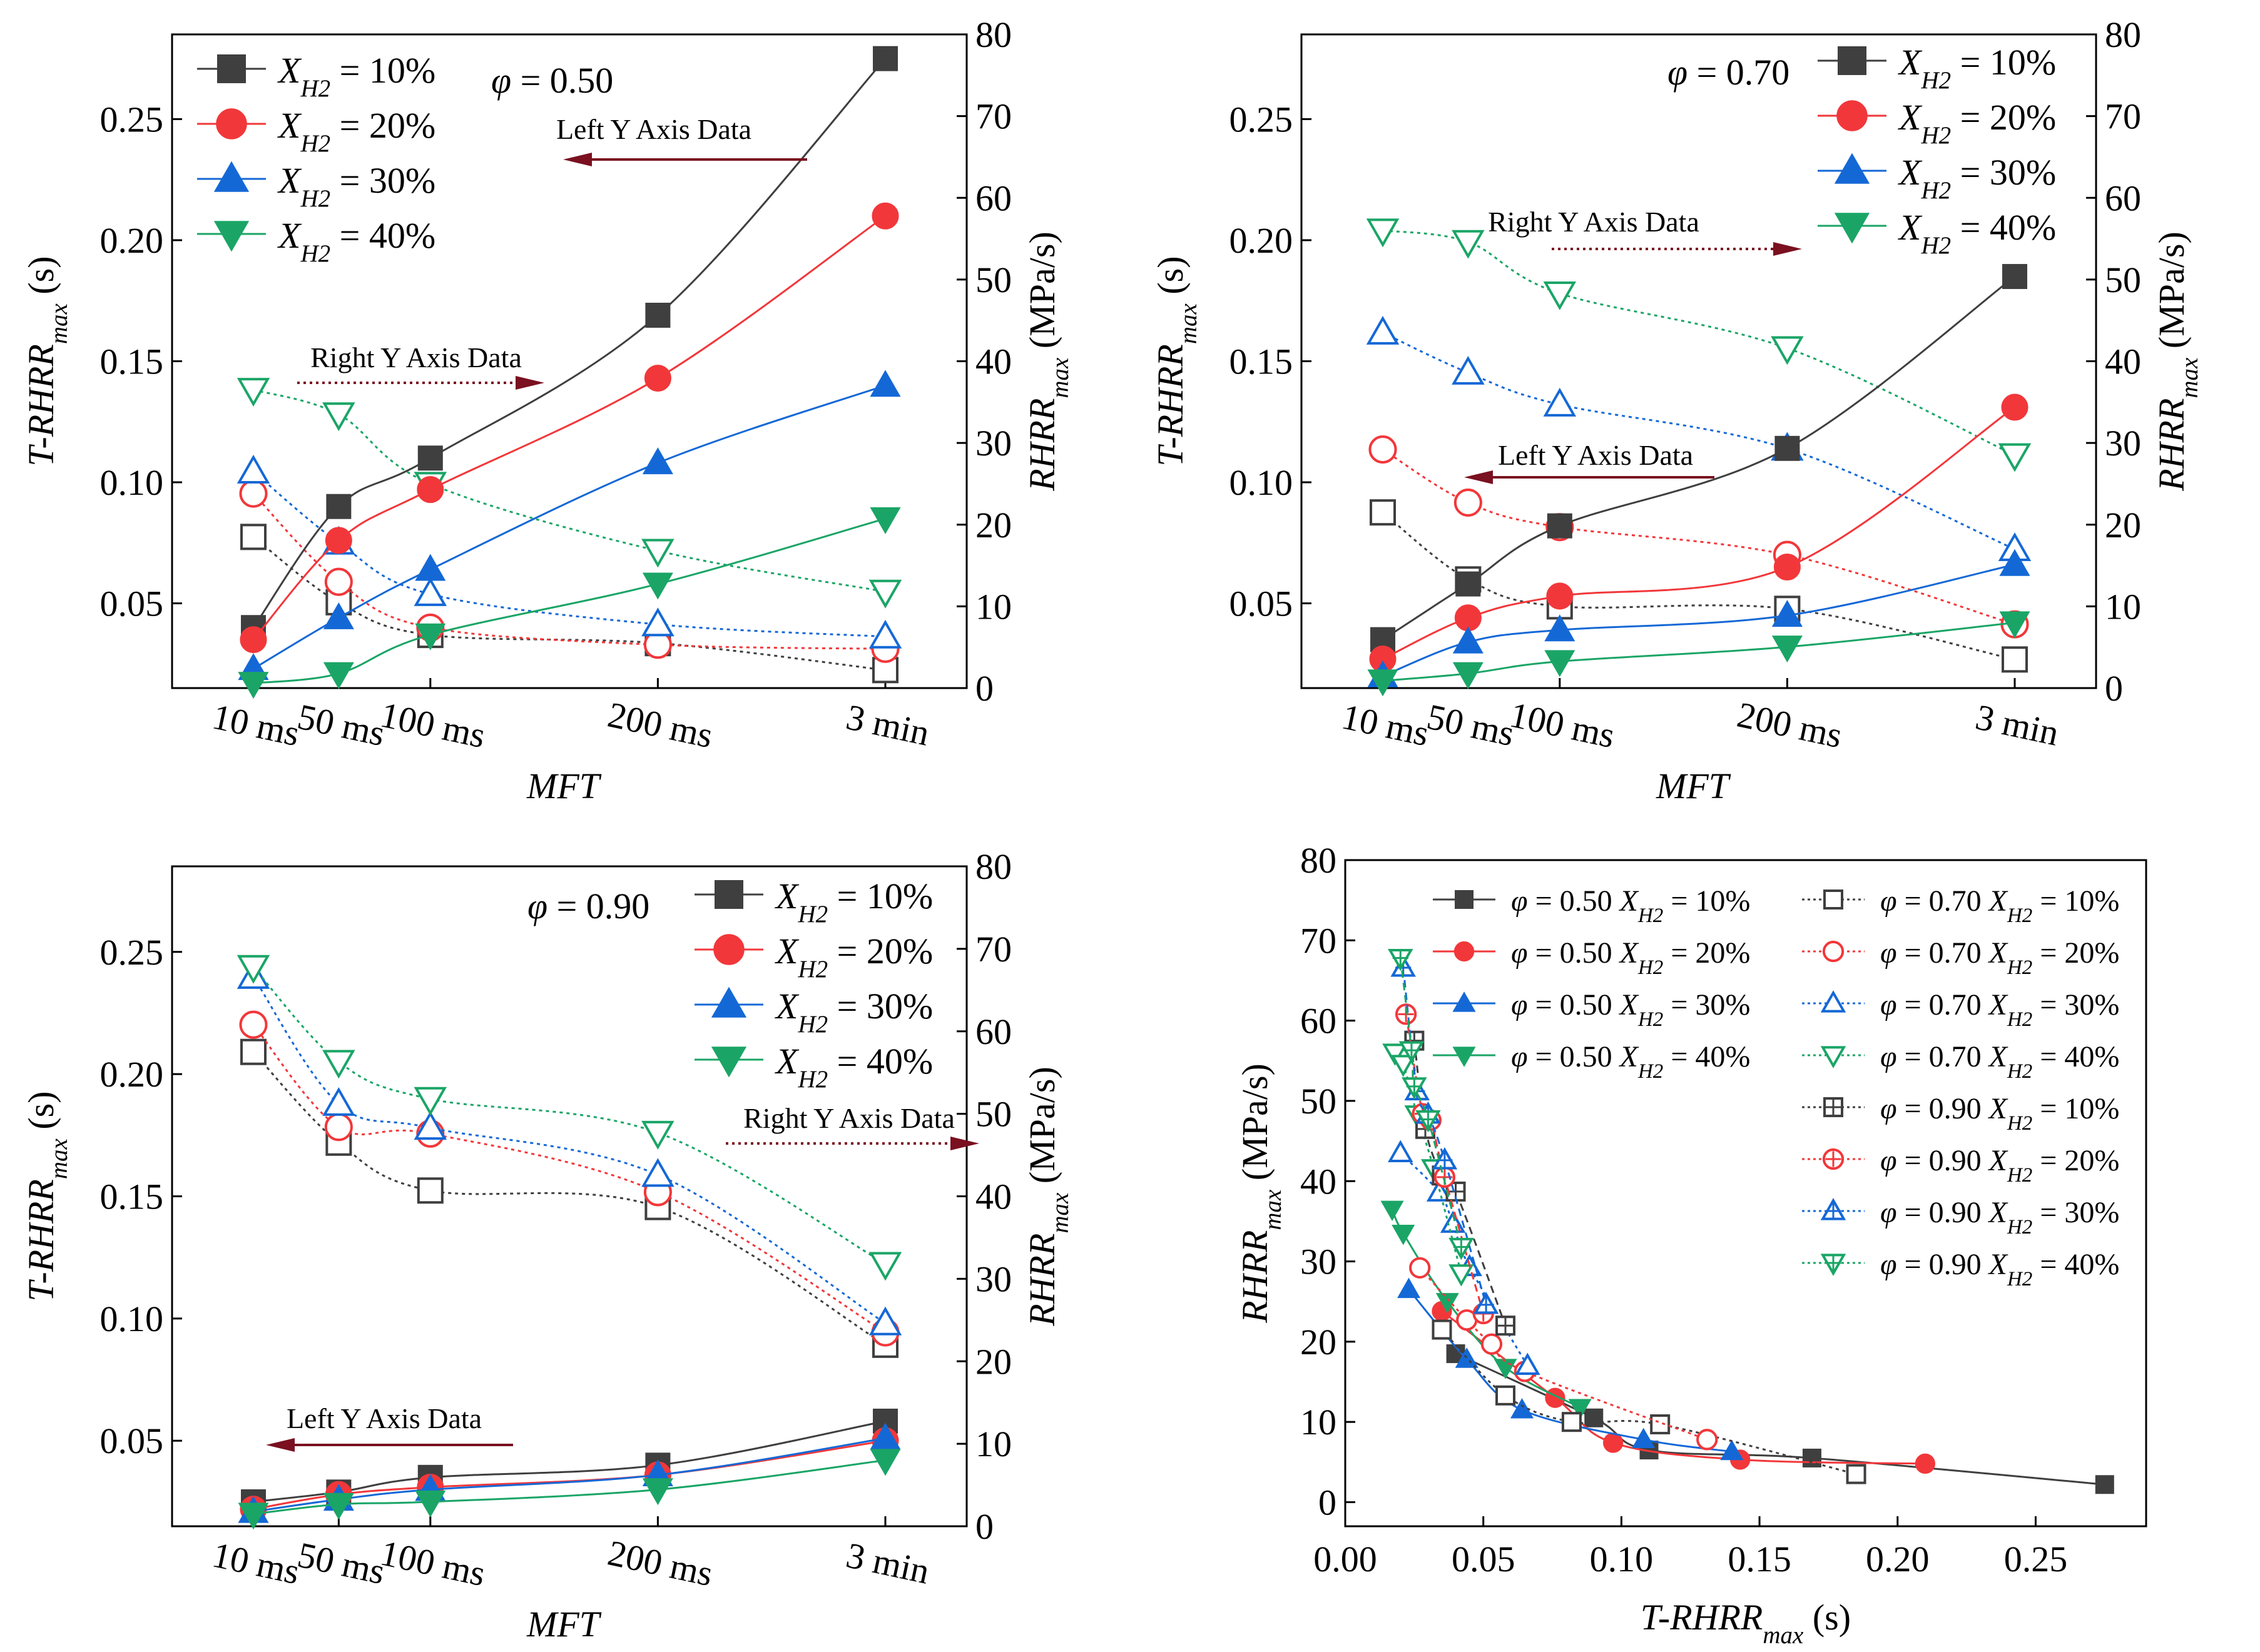 The height and width of the screenshot is (1652, 2260). I want to click on right-y-tick-label: 10, so click(993, 606).